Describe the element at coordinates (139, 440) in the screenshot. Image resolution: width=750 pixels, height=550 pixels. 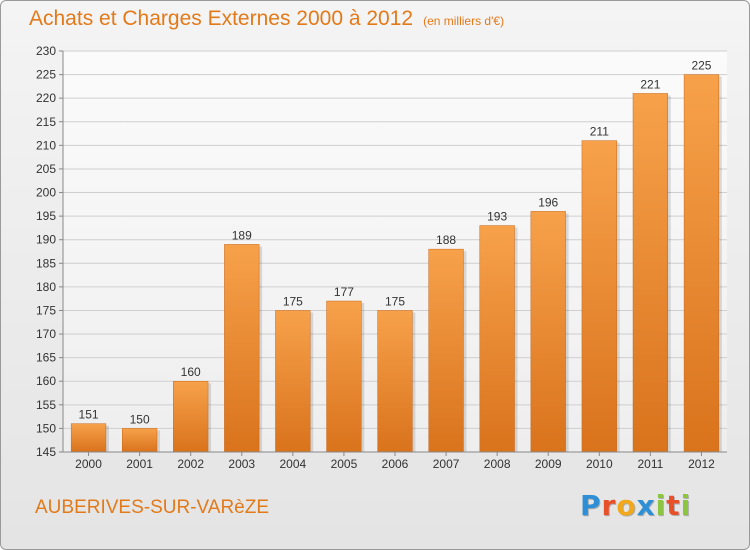
I see `bar-2001` at that location.